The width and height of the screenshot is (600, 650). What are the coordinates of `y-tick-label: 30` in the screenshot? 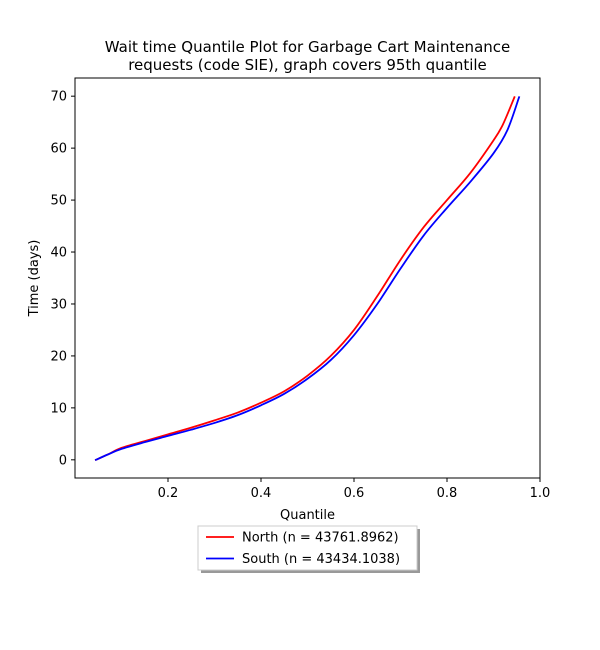 It's located at (58, 304).